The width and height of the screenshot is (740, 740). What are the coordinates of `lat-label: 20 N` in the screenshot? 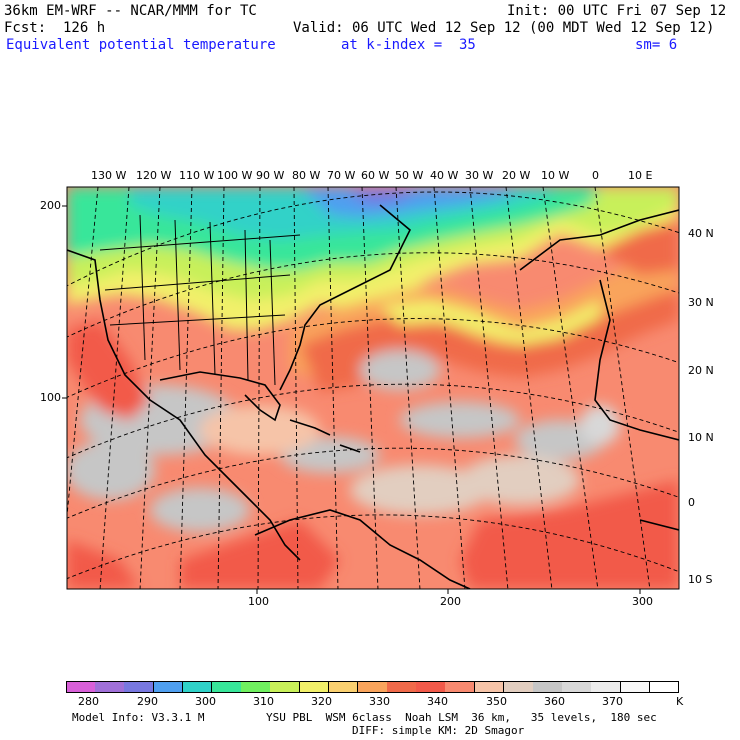 It's located at (701, 370).